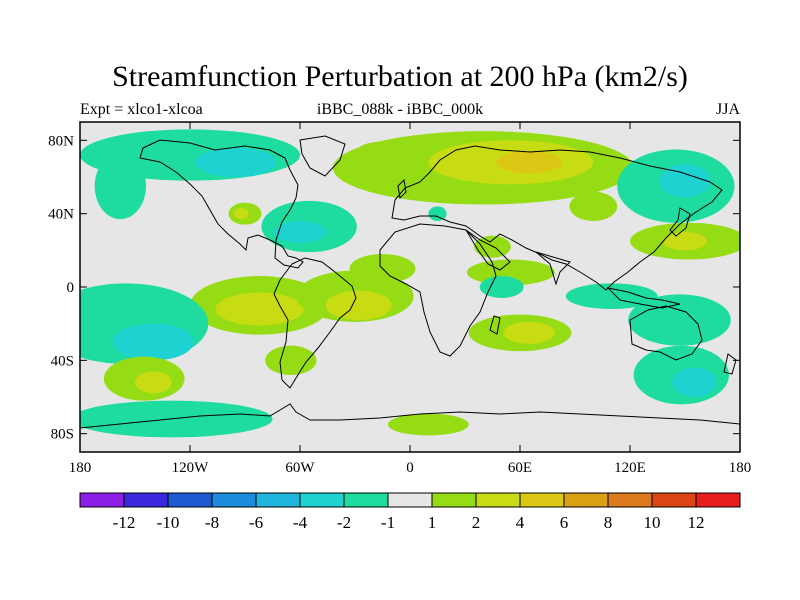 Image resolution: width=800 pixels, height=600 pixels. I want to click on japan-coast, so click(680, 222).